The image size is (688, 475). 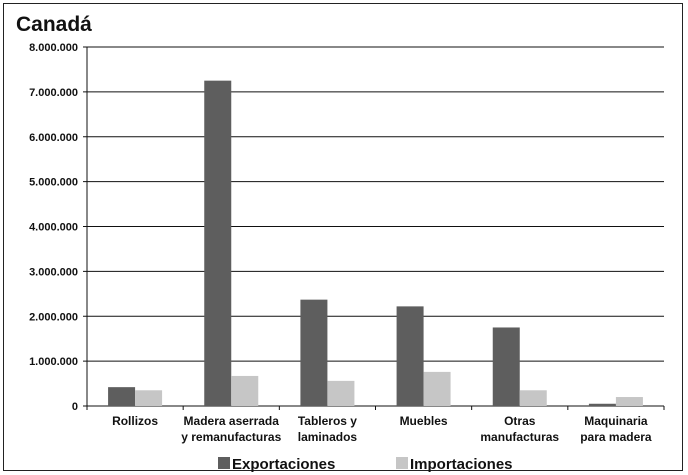 What do you see at coordinates (520, 421) in the screenshot?
I see `category-label: Otras` at bounding box center [520, 421].